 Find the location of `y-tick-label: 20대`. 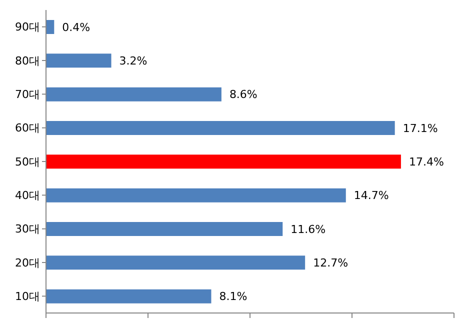

y-tick-label: 20대 is located at coordinates (27, 263).